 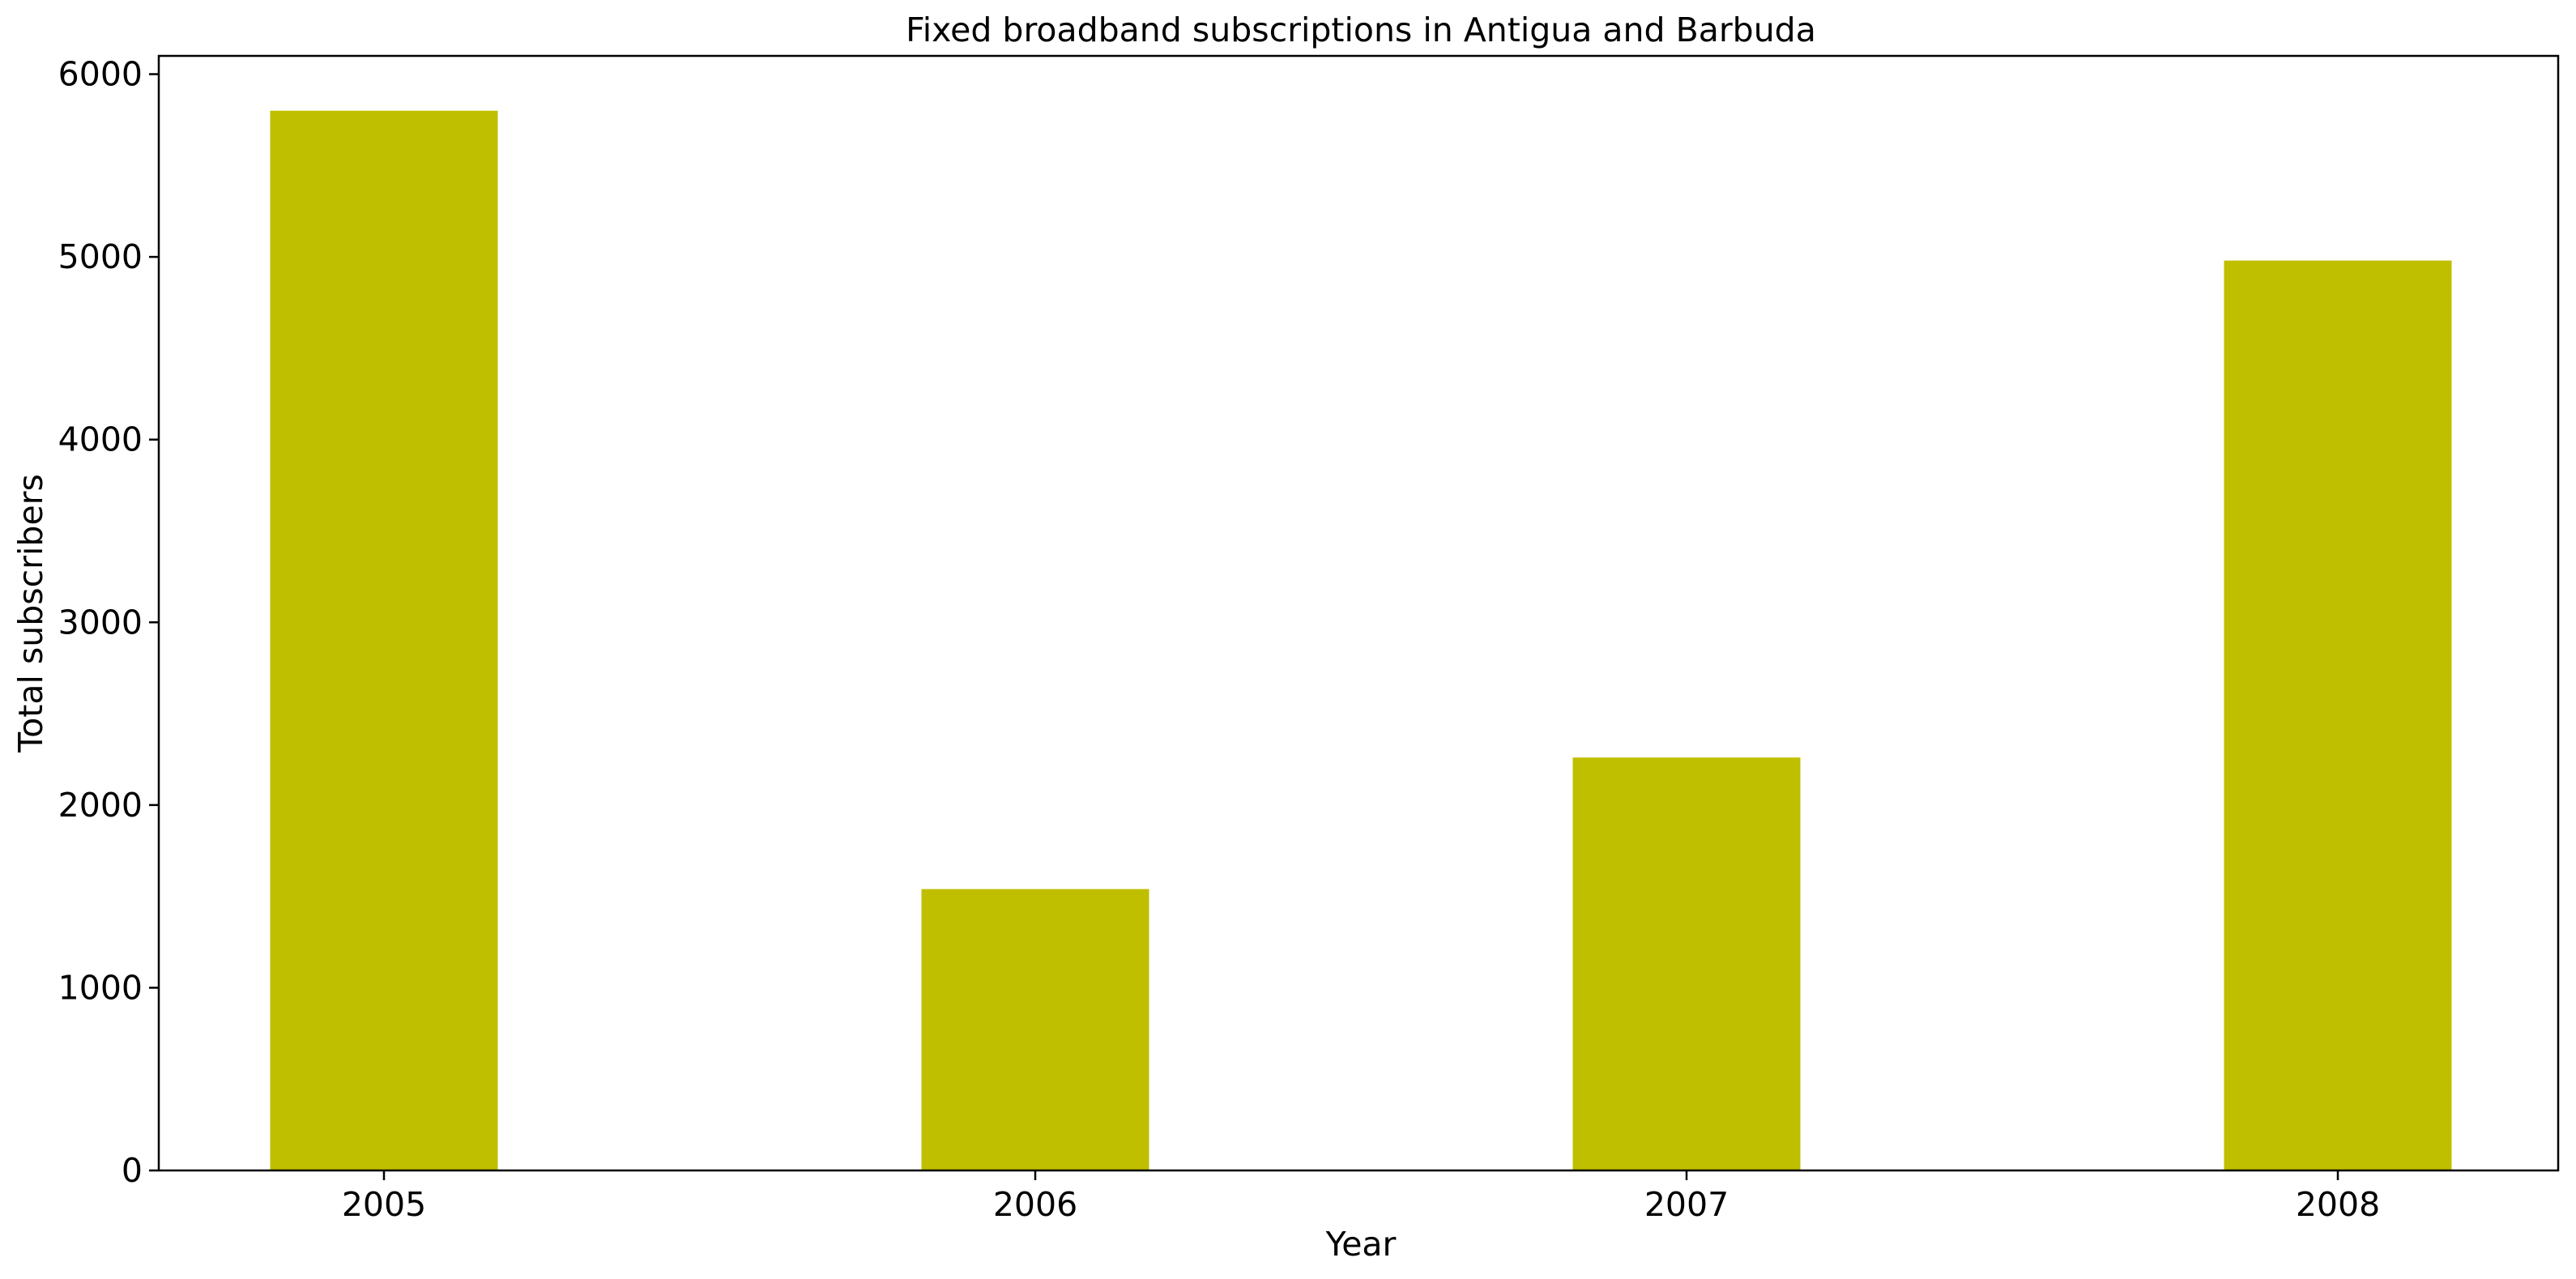 What do you see at coordinates (1361, 1244) in the screenshot?
I see `x-axis-label: Year` at bounding box center [1361, 1244].